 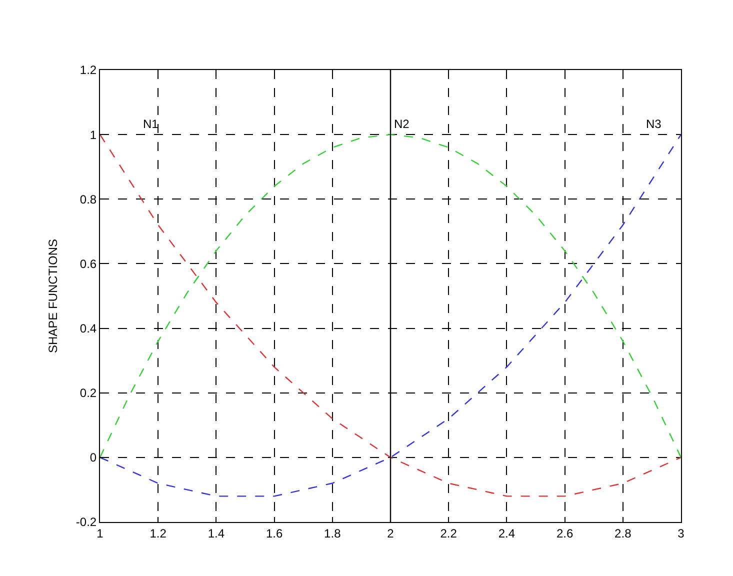 What do you see at coordinates (654, 124) in the screenshot?
I see `annotation: N3` at bounding box center [654, 124].